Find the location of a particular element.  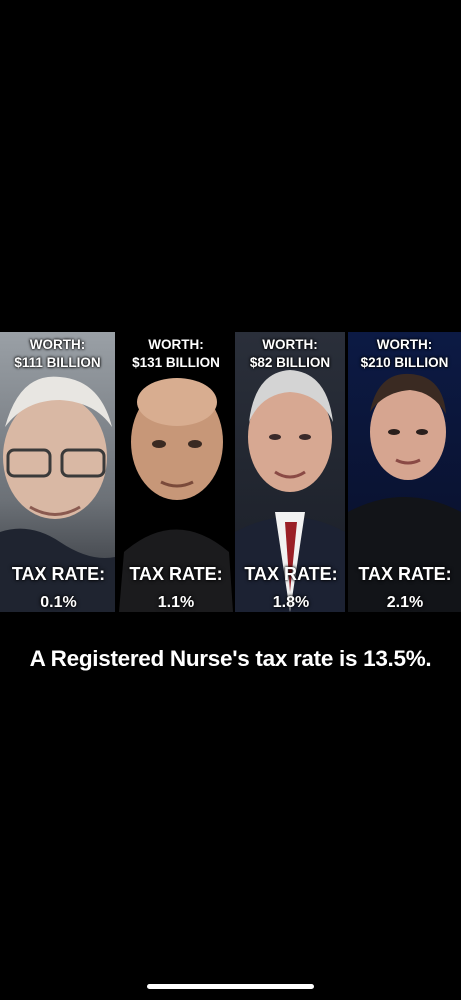

worth-value: $210 BILLION is located at coordinates (404, 362).